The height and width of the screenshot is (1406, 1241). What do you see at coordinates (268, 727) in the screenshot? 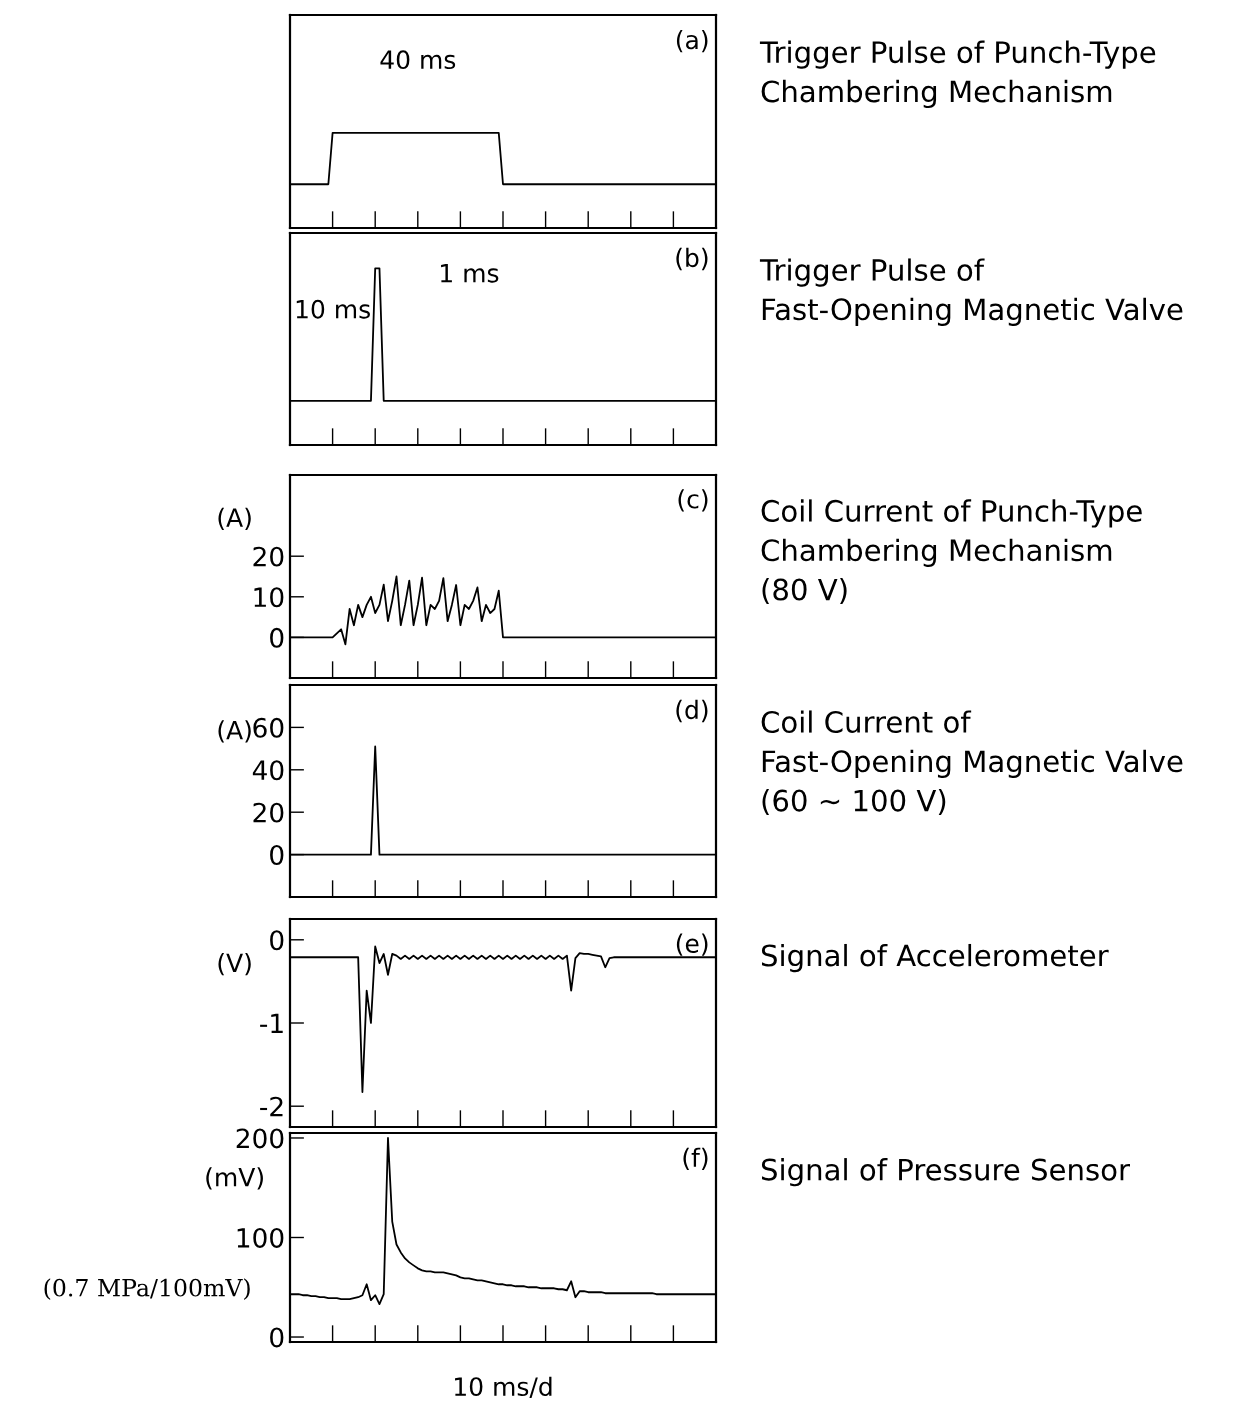
I see `y-tick-label: 60` at bounding box center [268, 727].